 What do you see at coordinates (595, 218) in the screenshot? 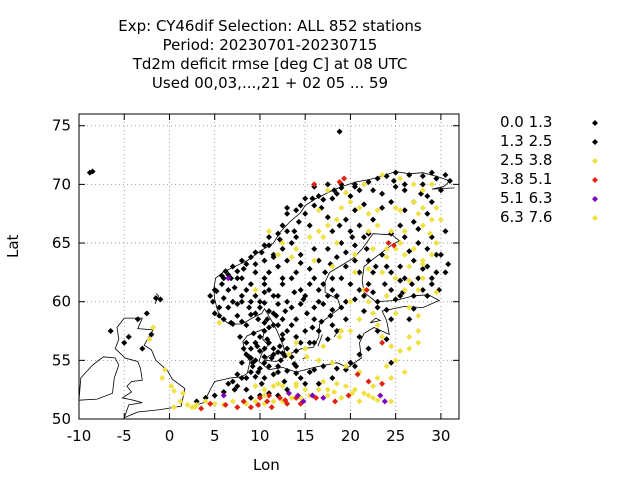
I see `legend-marker` at bounding box center [595, 218].